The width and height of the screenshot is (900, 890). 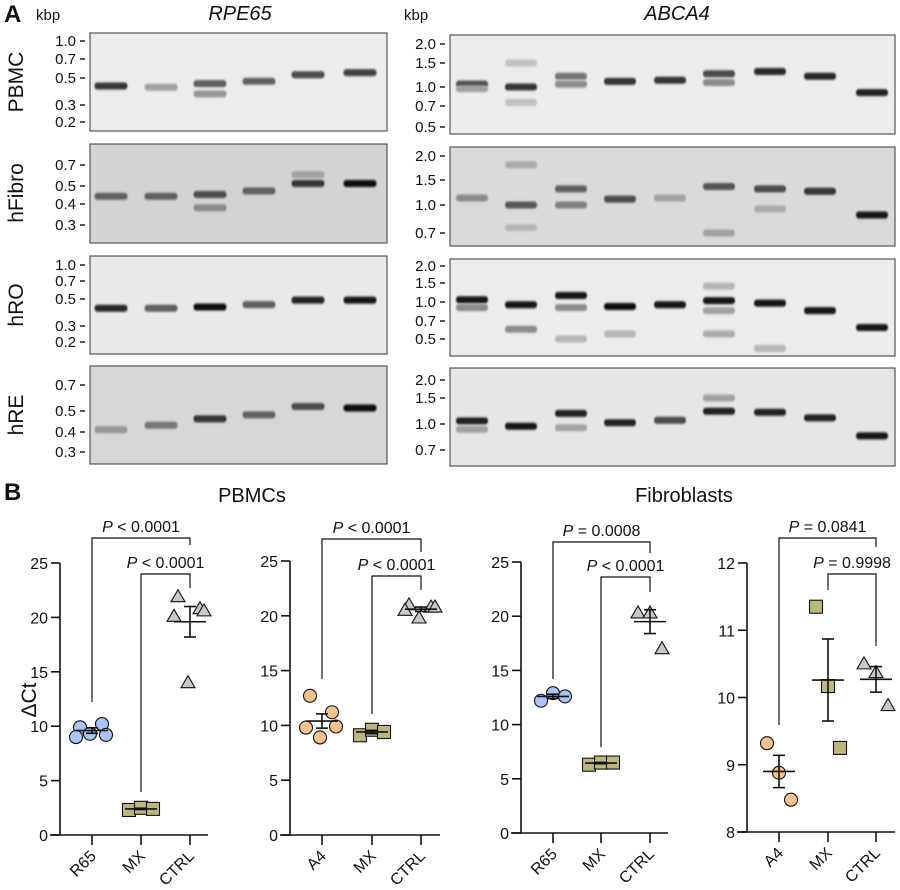 I want to click on gel-rpe65-pbmc: 1.00.7 0.5 0.30.2, so click(x=221, y=82).